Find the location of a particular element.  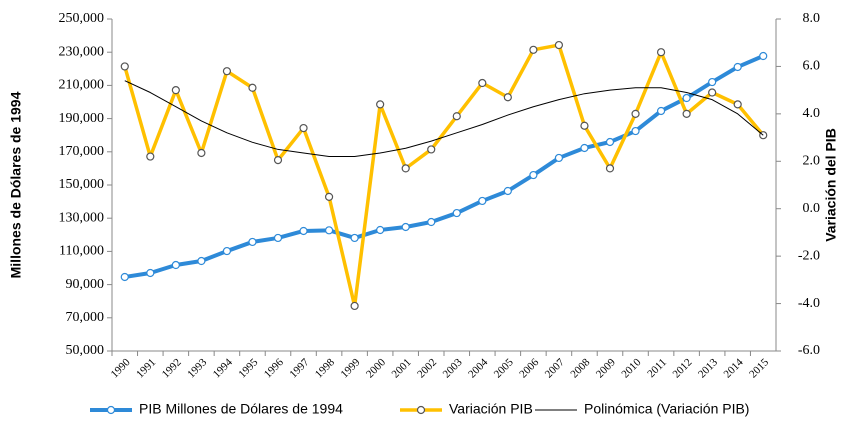

x-tick-label: 1993 is located at coordinates (197, 368).